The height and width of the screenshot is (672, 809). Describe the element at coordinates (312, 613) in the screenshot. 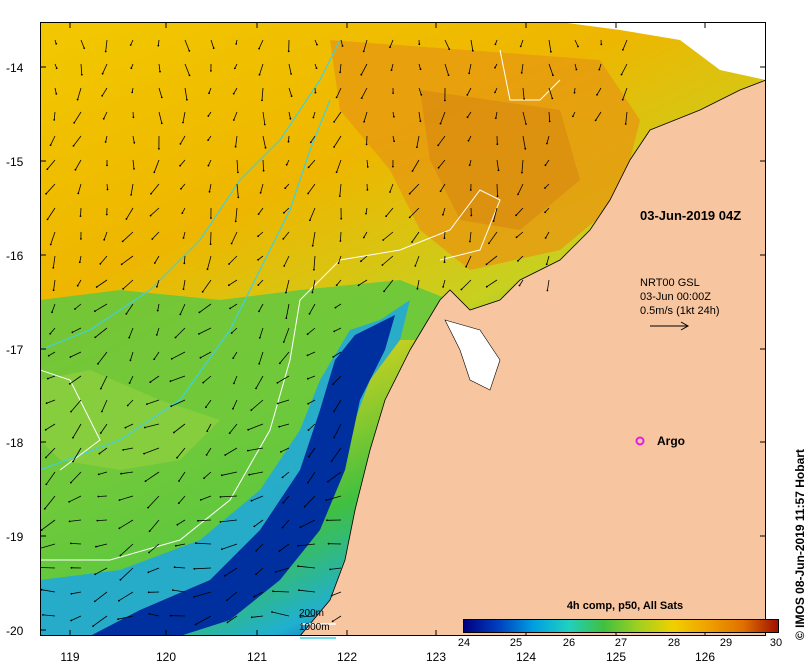

I see `depth-legend-200m: 200m` at that location.